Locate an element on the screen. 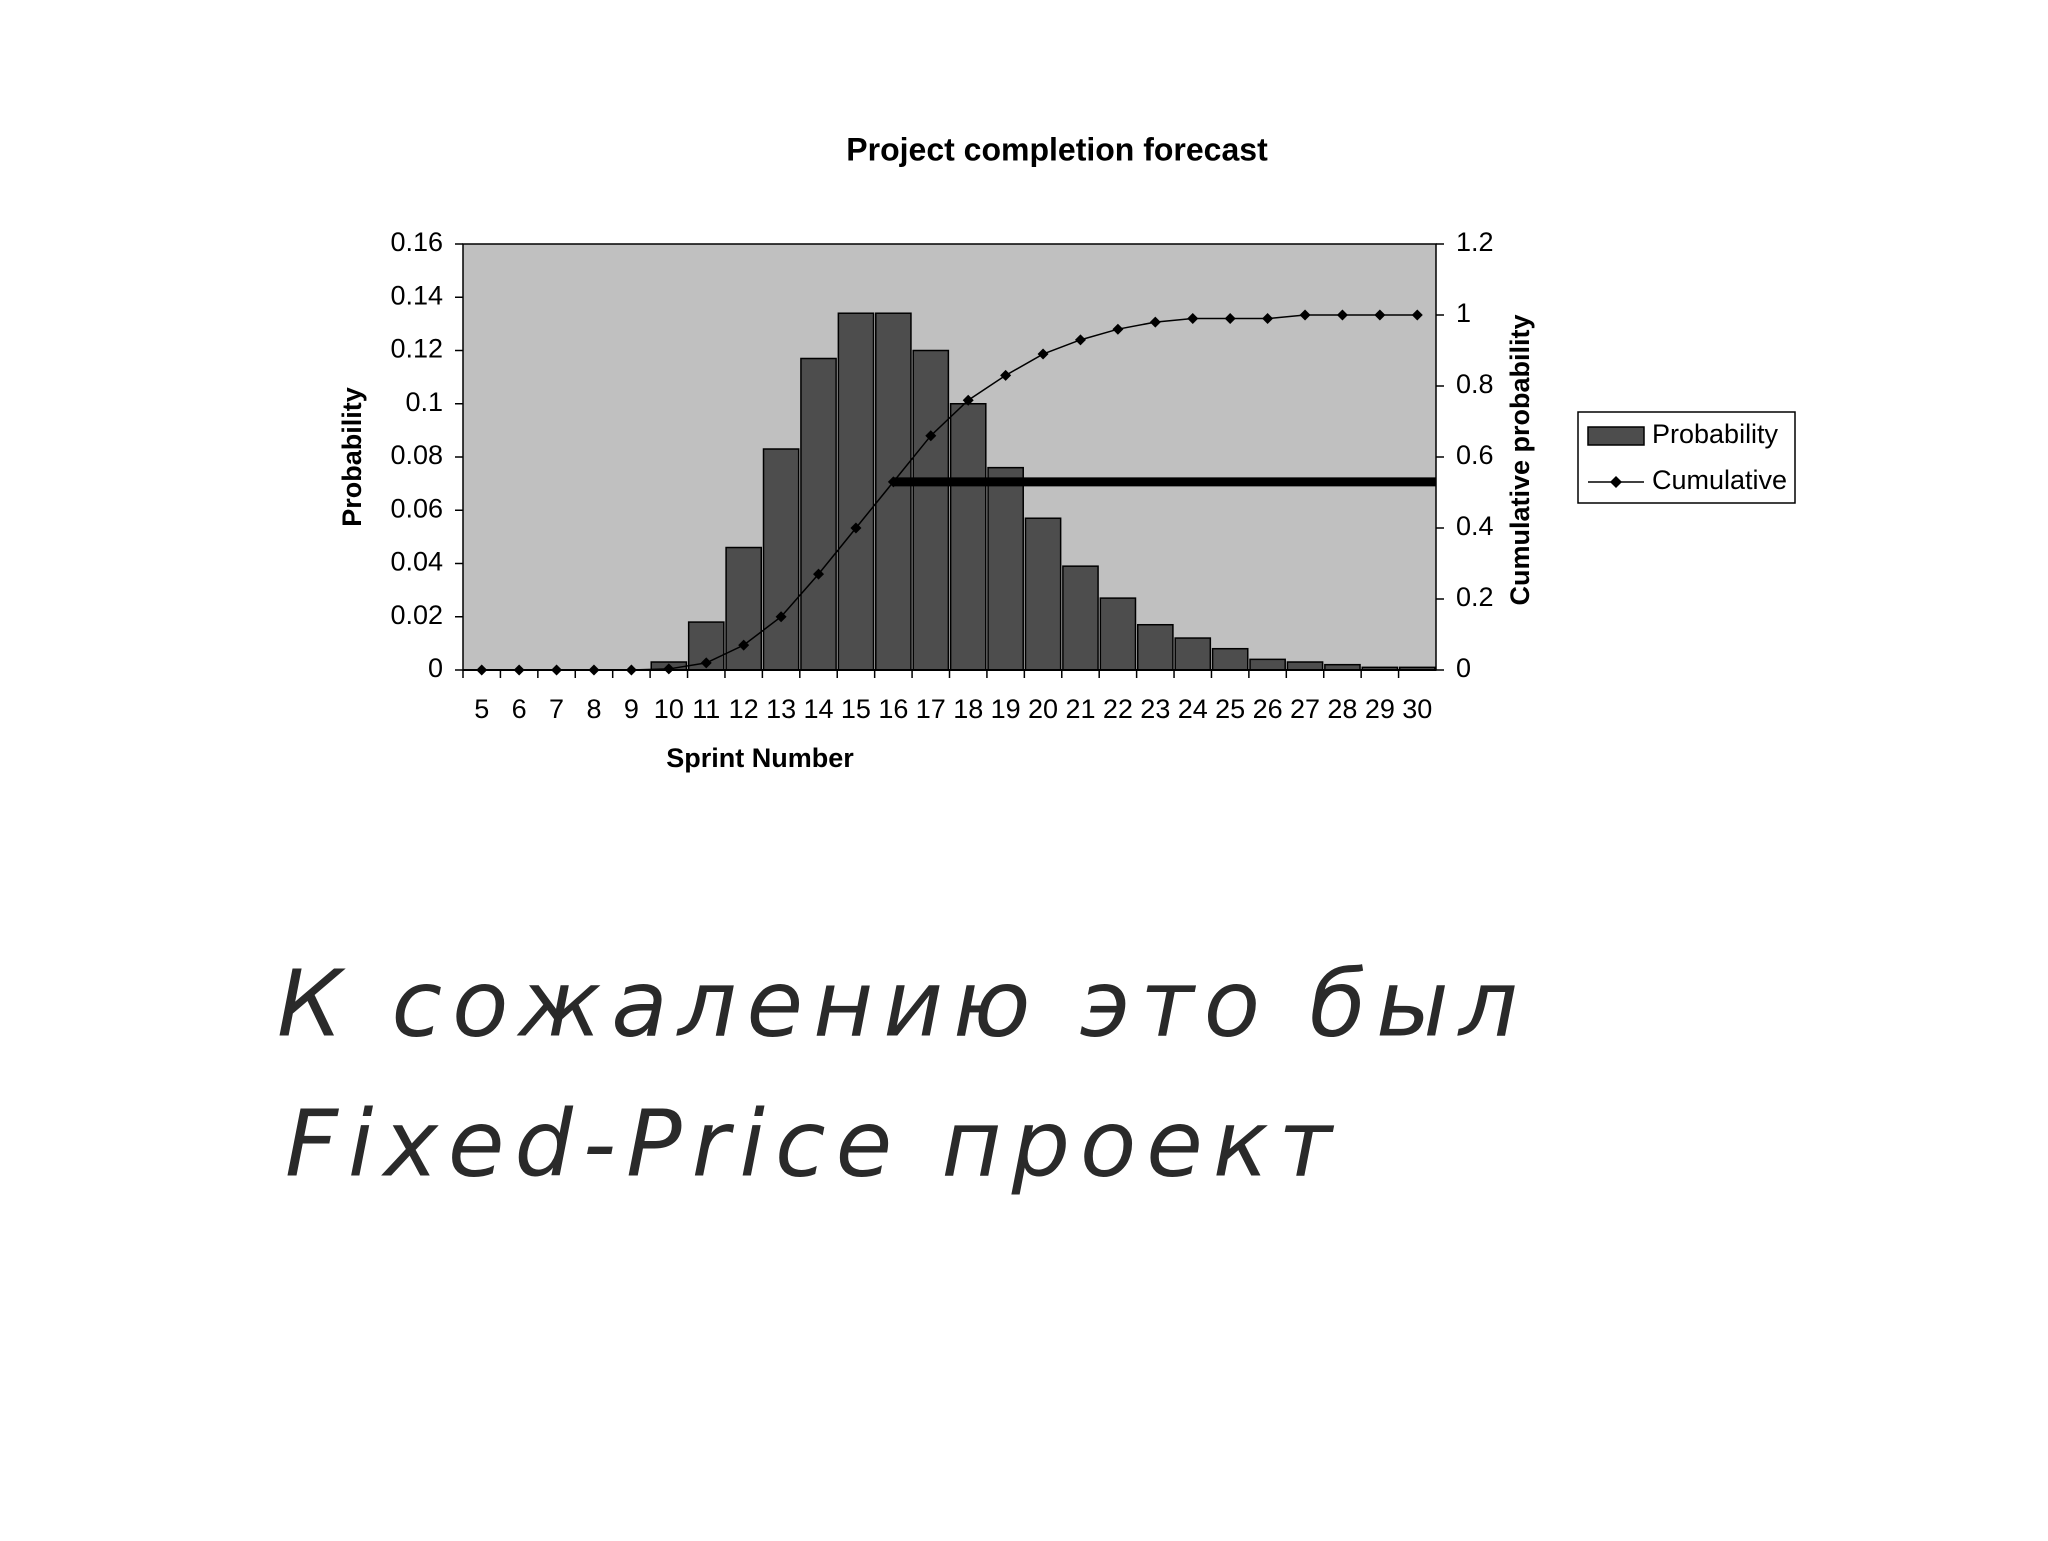 The height and width of the screenshot is (1541, 2048). x-tick-label: 28 is located at coordinates (1342, 709).